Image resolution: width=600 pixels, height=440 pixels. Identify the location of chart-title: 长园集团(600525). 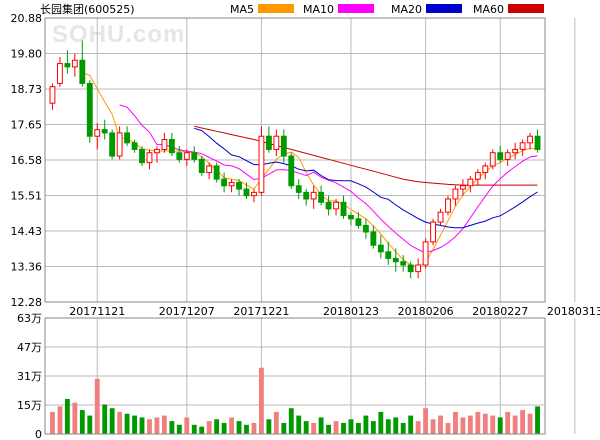
(87, 9).